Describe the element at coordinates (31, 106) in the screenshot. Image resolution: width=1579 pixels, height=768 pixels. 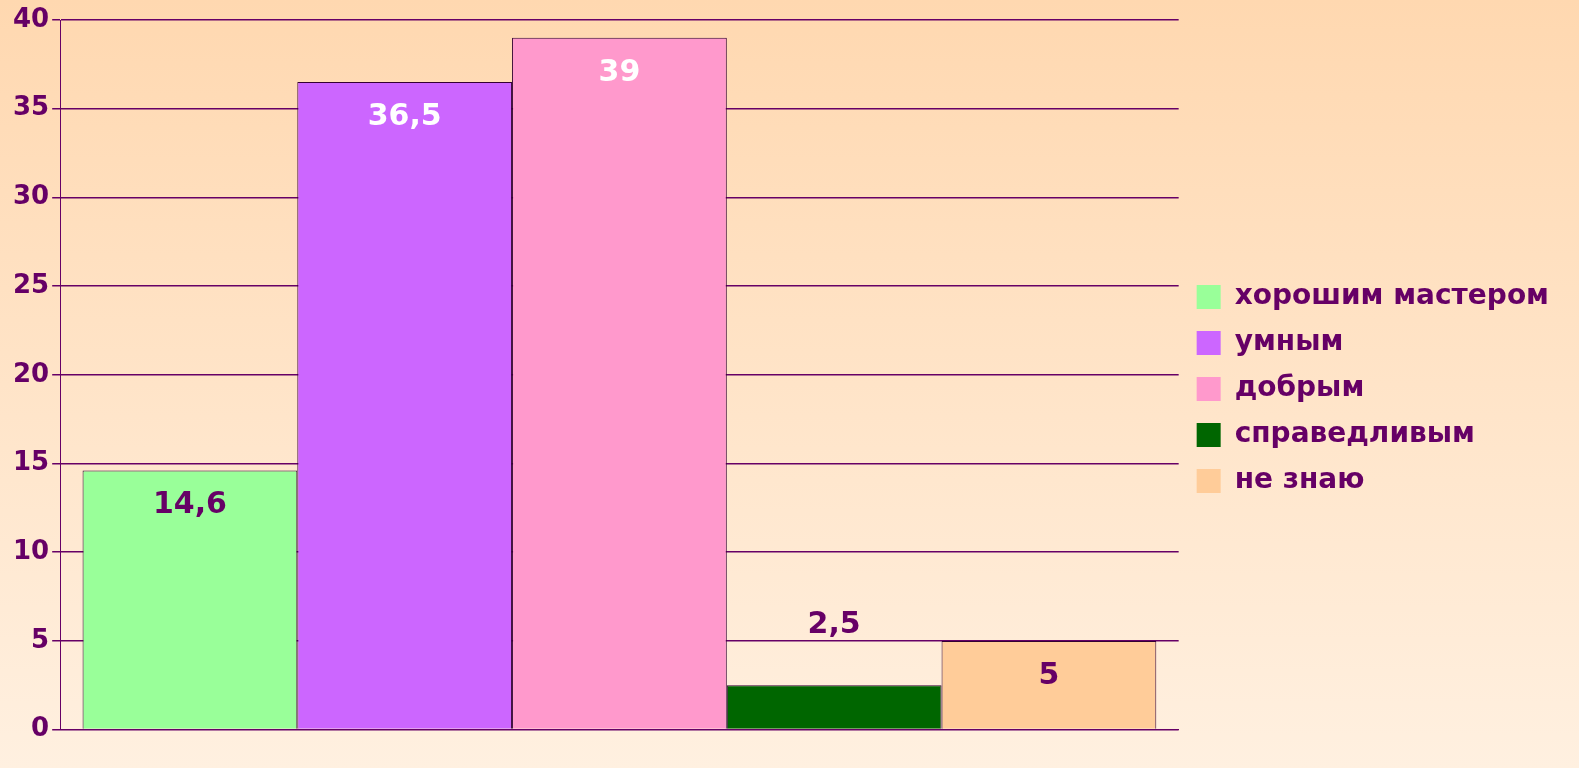
I see `y-tick-label: 35` at that location.